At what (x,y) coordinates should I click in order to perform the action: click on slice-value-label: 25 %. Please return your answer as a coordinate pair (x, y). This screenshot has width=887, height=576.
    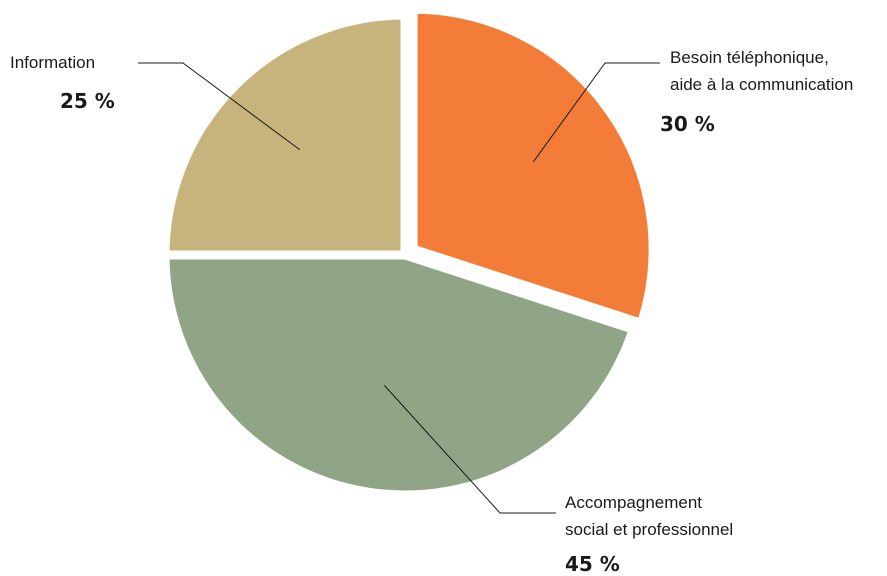
    Looking at the image, I should click on (87, 101).